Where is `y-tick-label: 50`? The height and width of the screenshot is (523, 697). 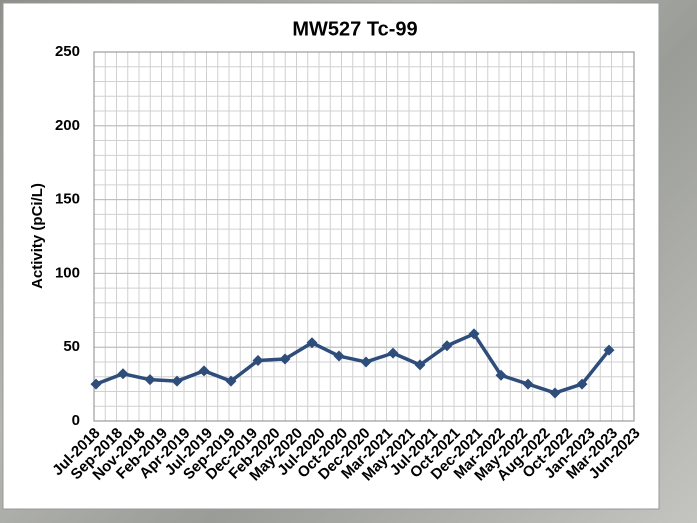 y-tick-label: 50 is located at coordinates (71, 346).